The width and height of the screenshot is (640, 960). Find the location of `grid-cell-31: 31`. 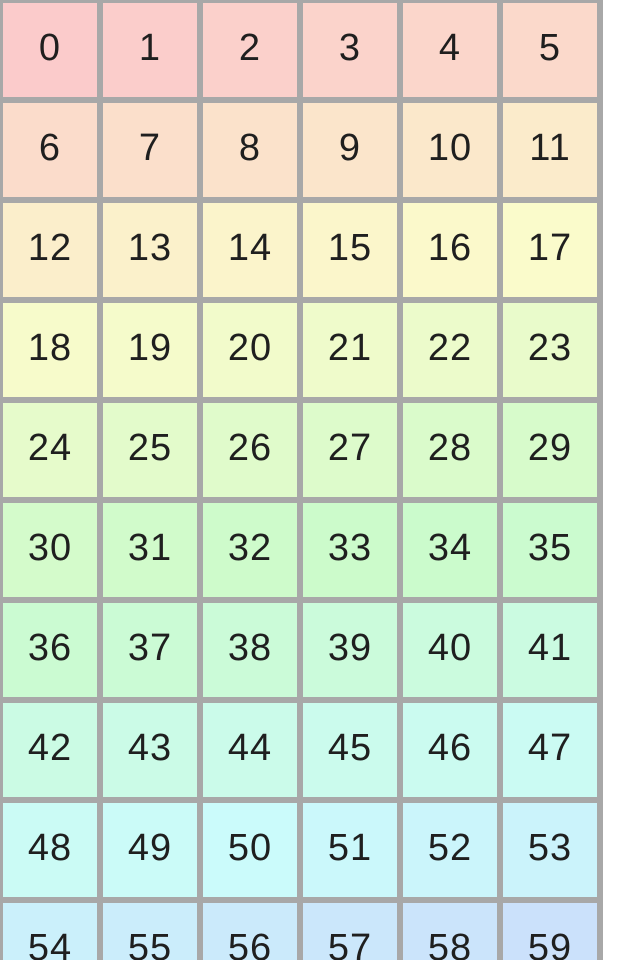

grid-cell-31: 31 is located at coordinates (150, 550).